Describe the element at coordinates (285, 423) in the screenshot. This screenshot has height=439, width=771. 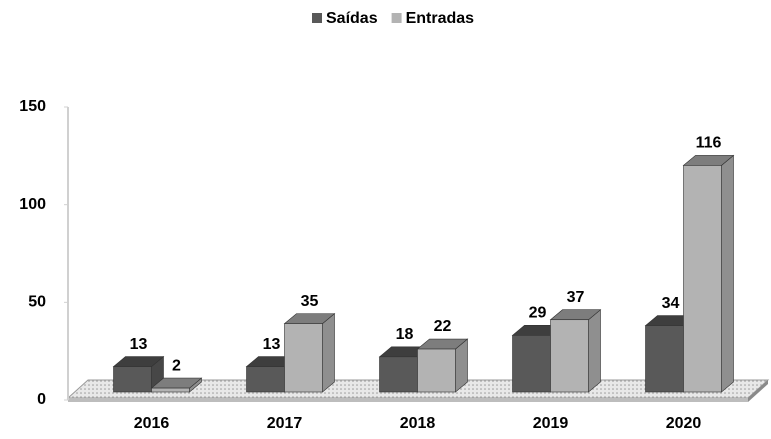
I see `x-tick-label: 2017` at that location.